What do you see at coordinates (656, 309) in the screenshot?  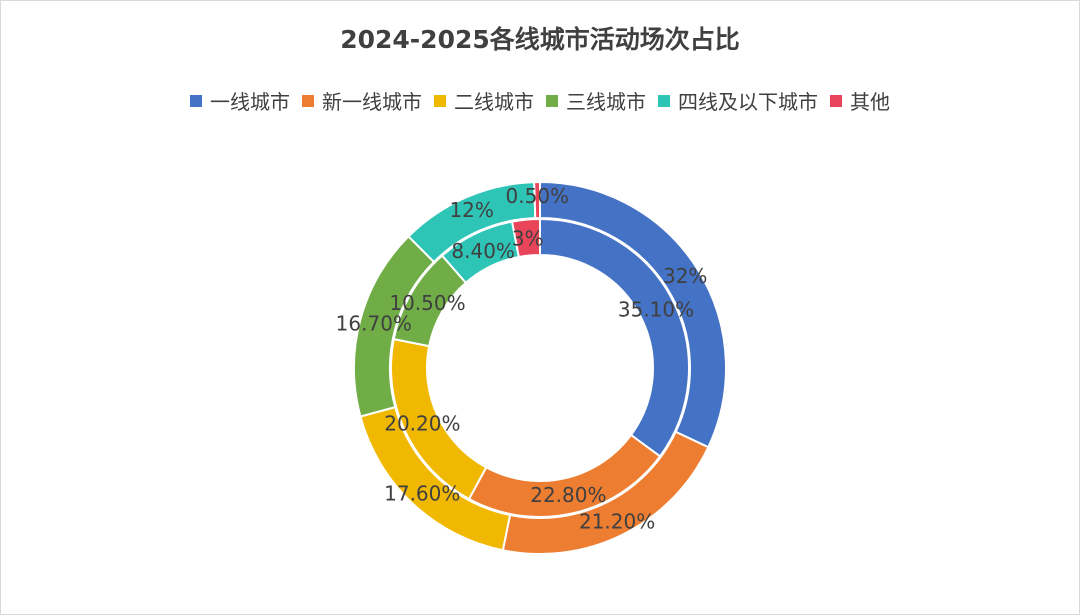 I see `inner-data-label-tier1: 35.10%` at bounding box center [656, 309].